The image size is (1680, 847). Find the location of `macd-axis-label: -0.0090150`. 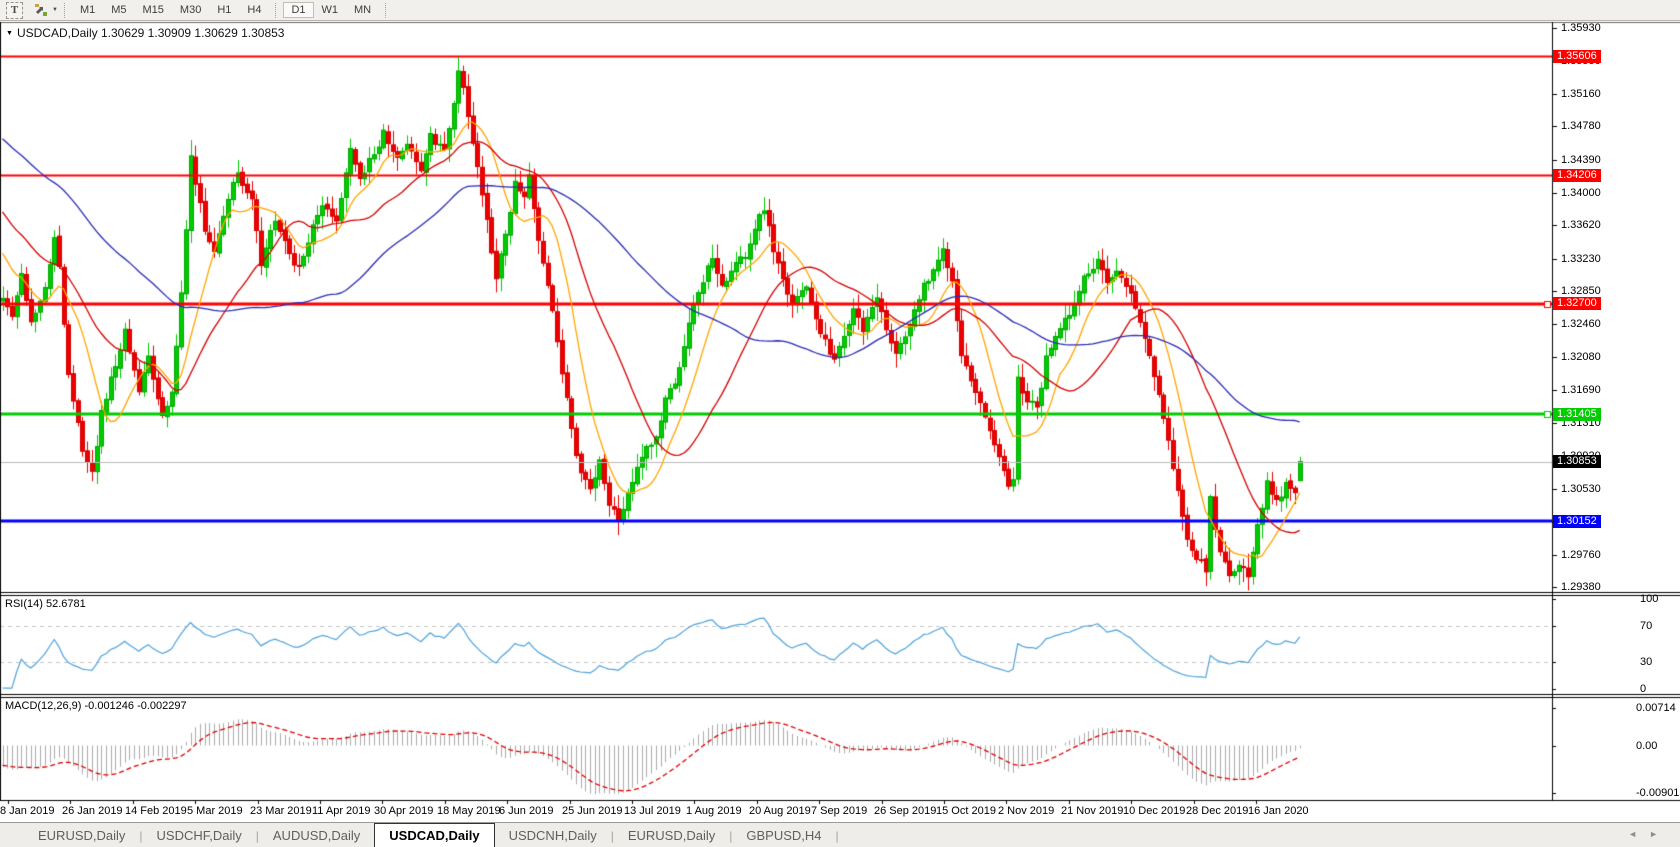

macd-axis-label: -0.0090150 is located at coordinates (1658, 793).